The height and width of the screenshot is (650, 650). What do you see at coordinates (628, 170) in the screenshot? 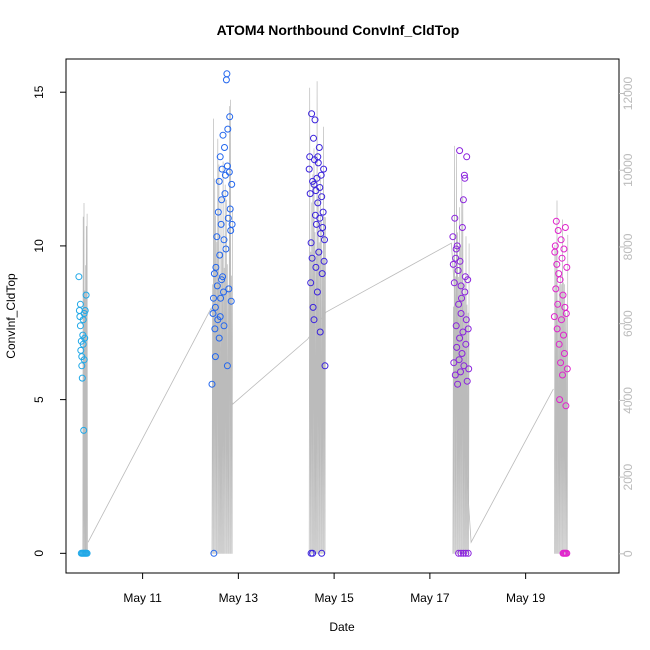
I see `y2-tick-label: 10000` at bounding box center [628, 170].